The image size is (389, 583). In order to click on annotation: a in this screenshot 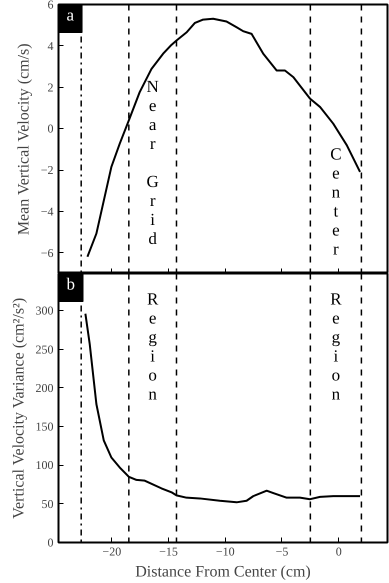, I will do `click(70, 15)`.